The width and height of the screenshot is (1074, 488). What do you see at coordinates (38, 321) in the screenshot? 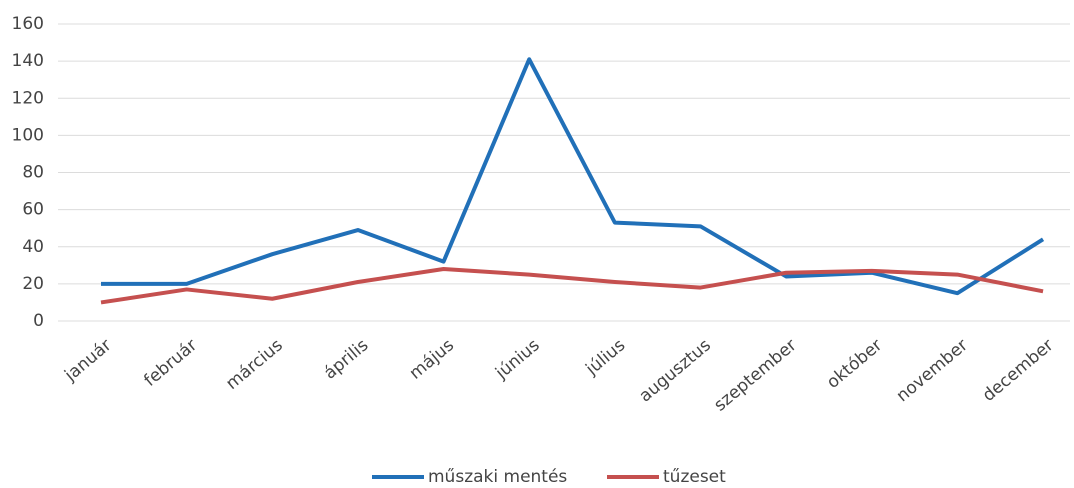
I see `y-tick-label: 0` at bounding box center [38, 321].